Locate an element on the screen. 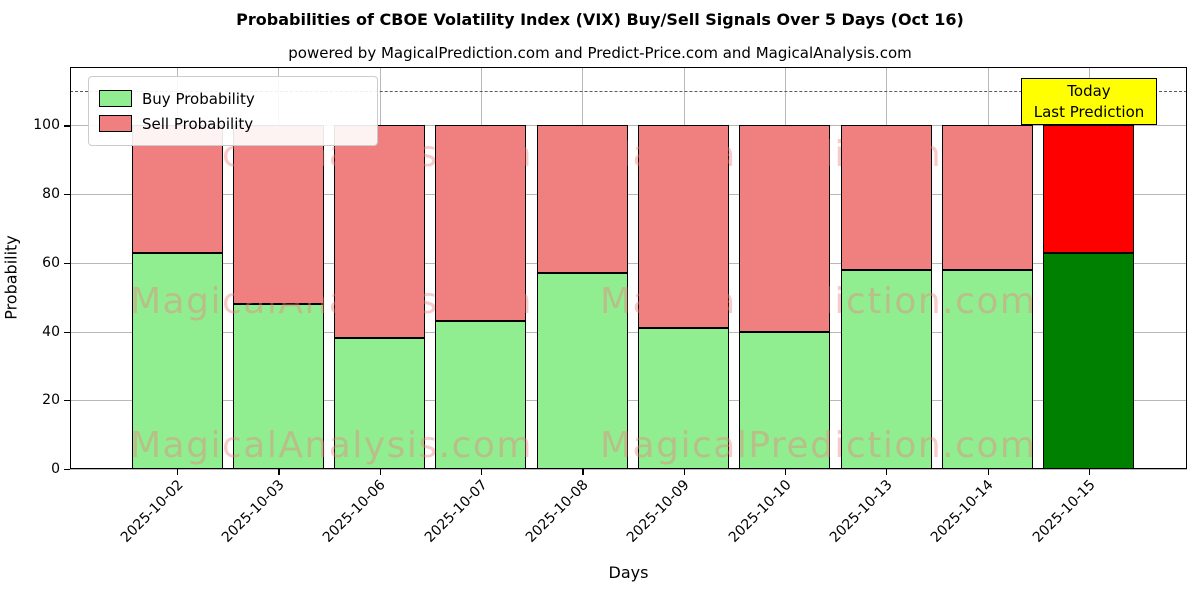  x-tick-label: 2025-10-02 is located at coordinates (152, 511).